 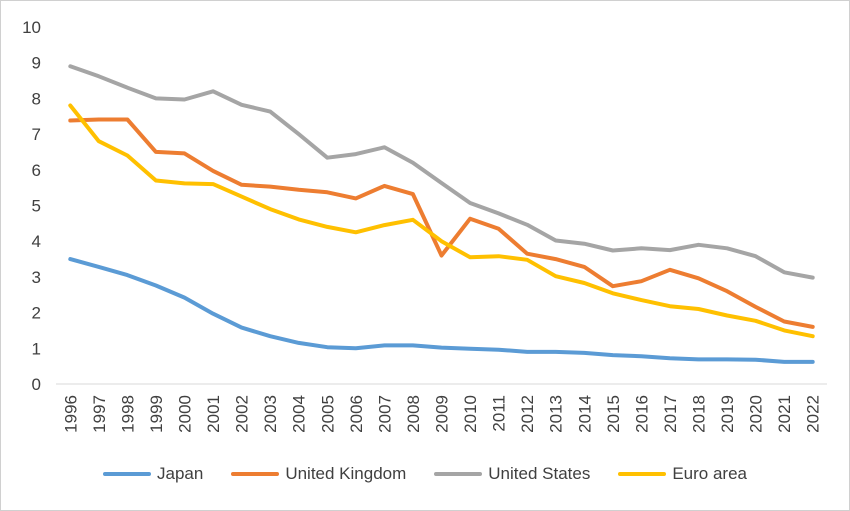 I want to click on x-tick-label: 2017, so click(x=670, y=414).